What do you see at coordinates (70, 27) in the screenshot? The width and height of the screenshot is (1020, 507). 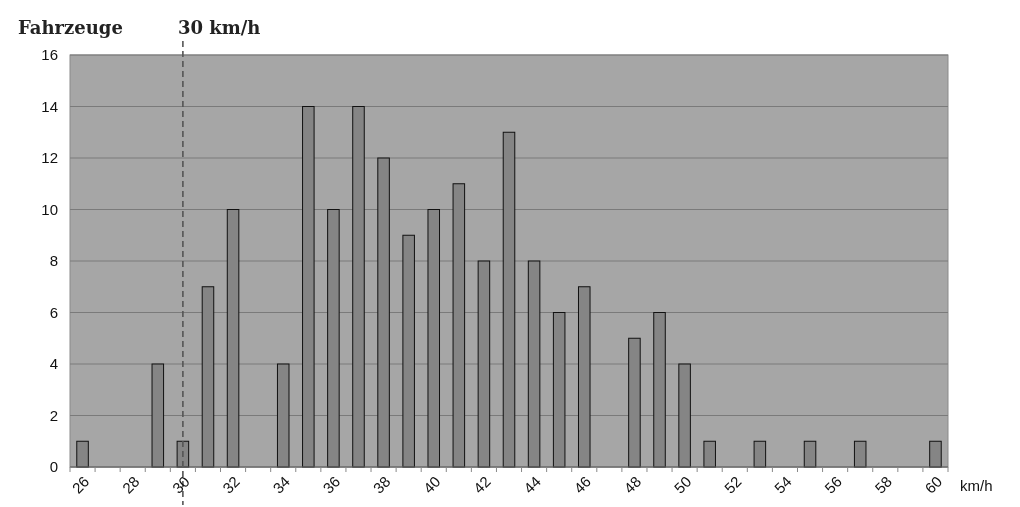 I see `y-axis-title: Fahrzeuge` at bounding box center [70, 27].